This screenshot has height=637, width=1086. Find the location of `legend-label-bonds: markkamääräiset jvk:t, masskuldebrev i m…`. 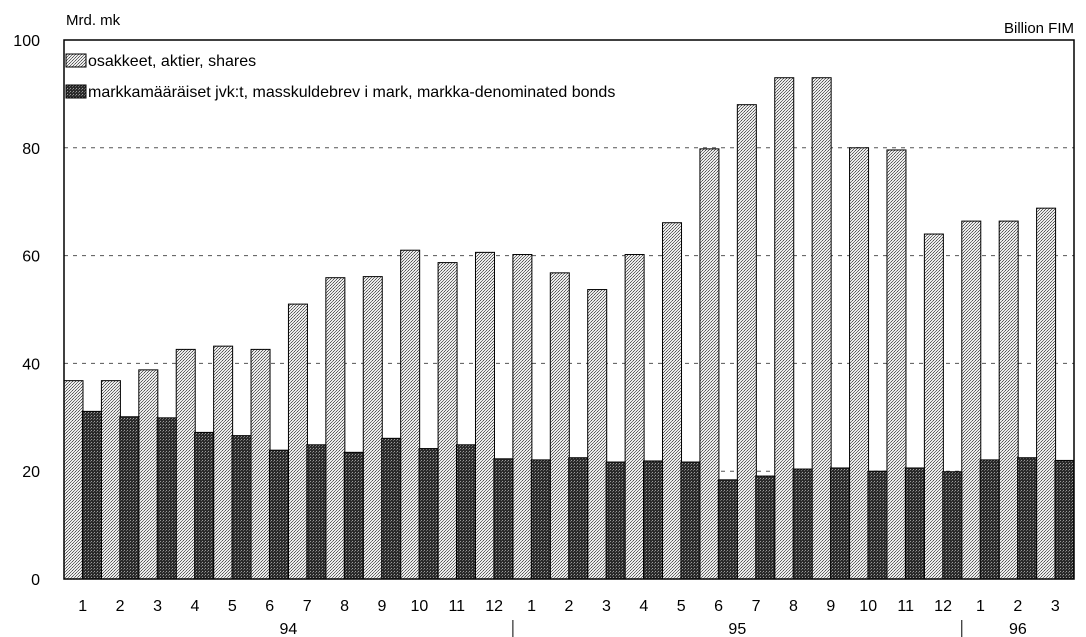

legend-label-bonds: markkamääräiset jvk:t, masskuldebrev i m… is located at coordinates (351, 92).